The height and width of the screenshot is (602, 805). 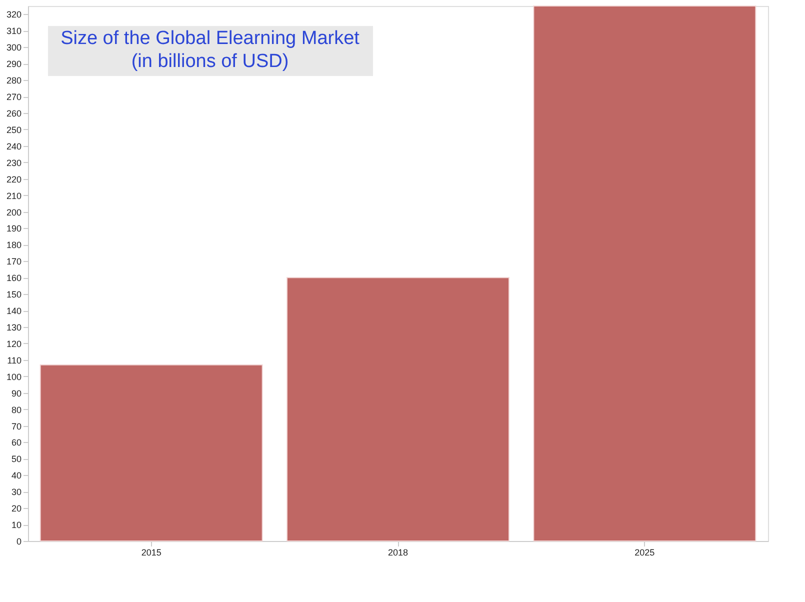 What do you see at coordinates (14, 278) in the screenshot?
I see `y-tick-label: 160` at bounding box center [14, 278].